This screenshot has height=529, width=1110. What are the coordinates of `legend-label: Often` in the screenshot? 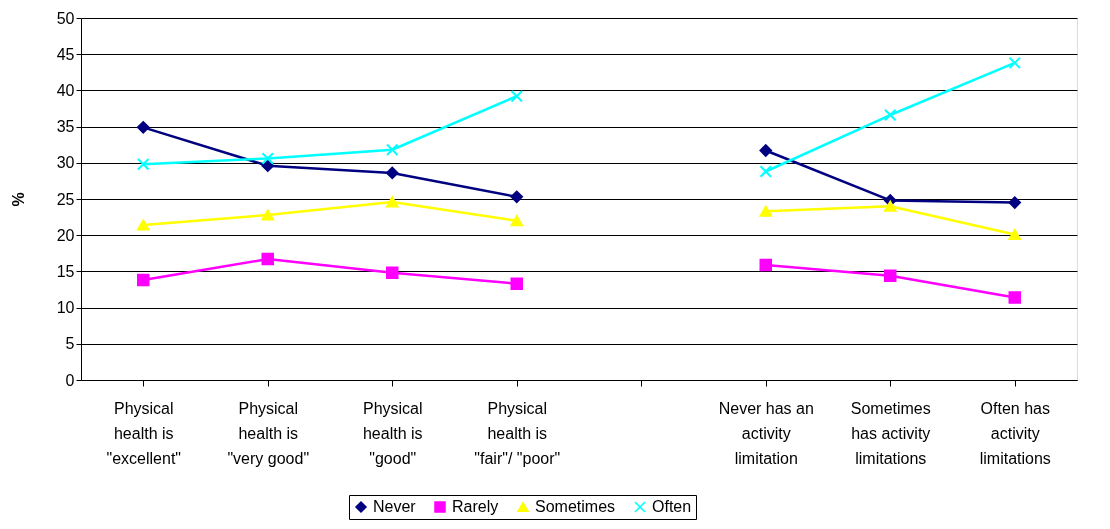 It's located at (672, 506).